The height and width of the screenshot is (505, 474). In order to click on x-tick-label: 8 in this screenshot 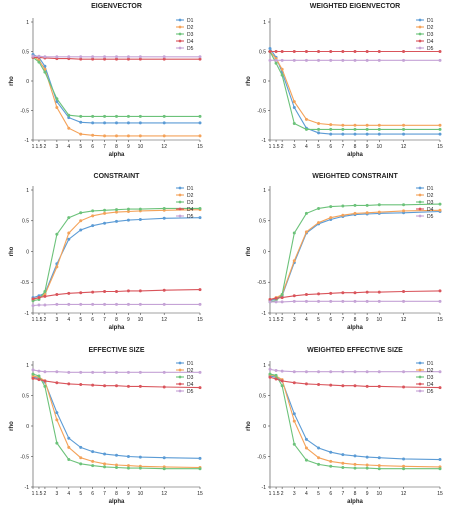, I will do `click(116, 320)`.